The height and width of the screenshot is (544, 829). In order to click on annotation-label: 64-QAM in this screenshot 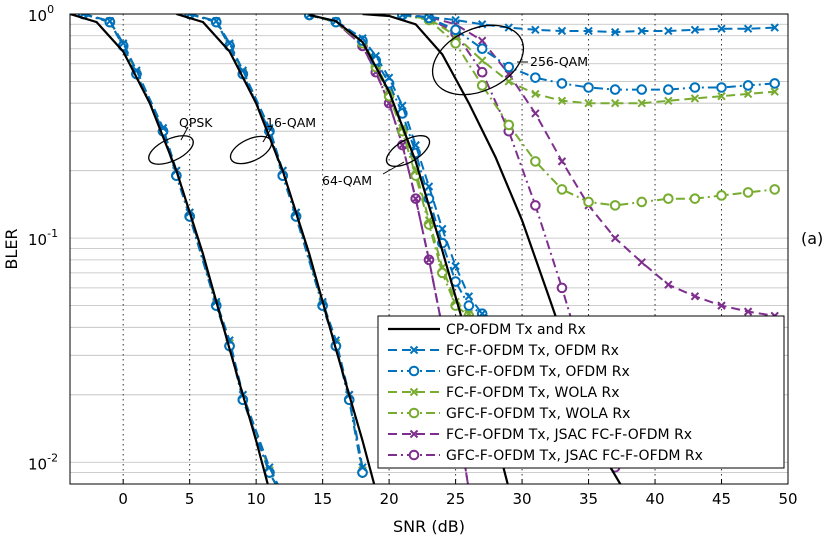, I will do `click(347, 180)`.